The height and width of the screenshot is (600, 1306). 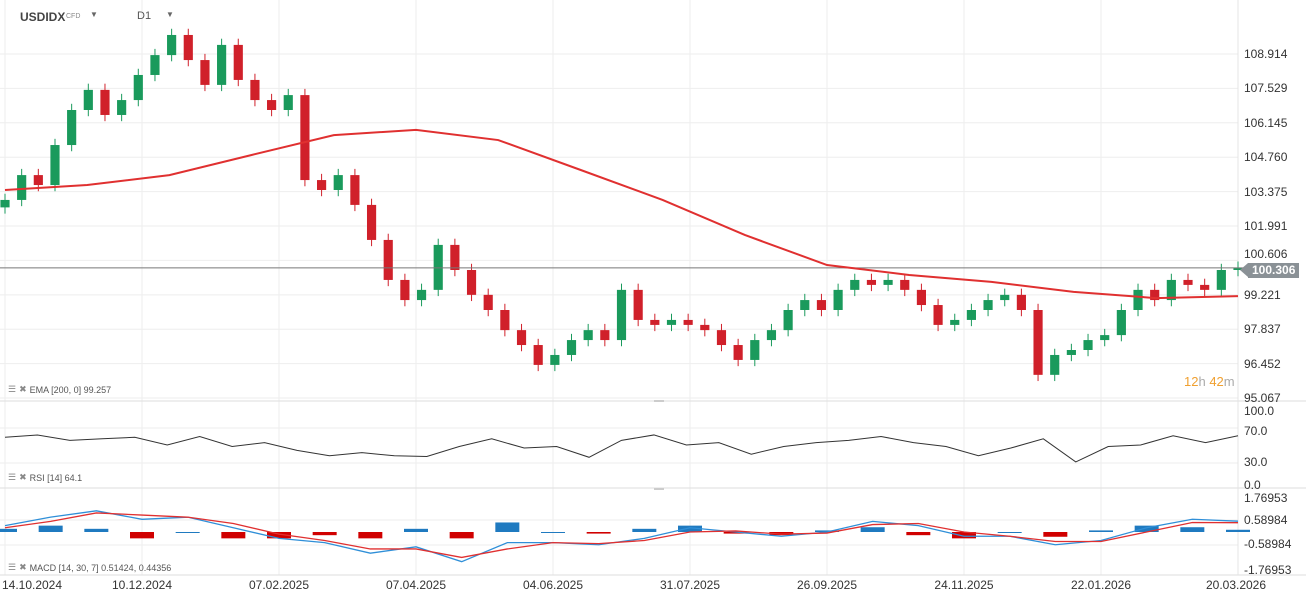 I want to click on price-axis-label: 99.221, so click(x=1262, y=294).